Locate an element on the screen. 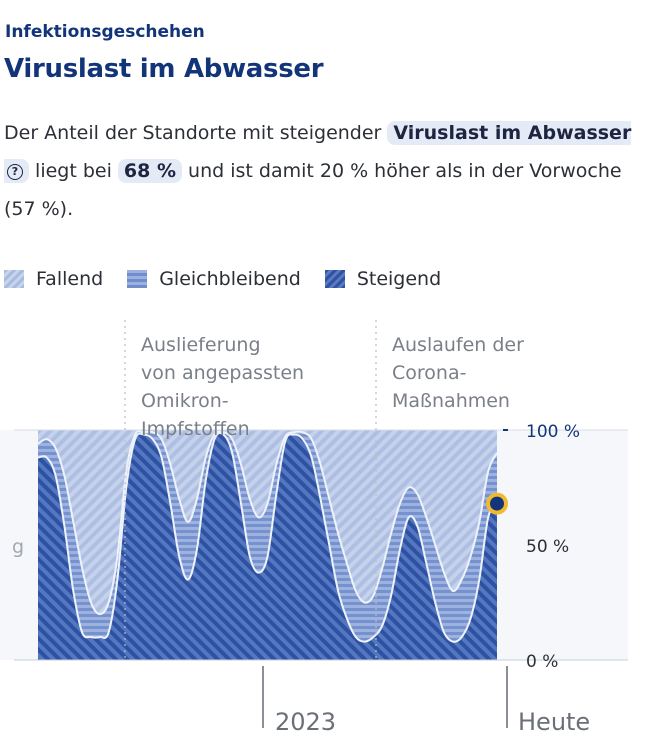 This screenshot has height=751, width=654. summary-part-1: Der Anteil der Standorte mit steigender is located at coordinates (196, 133).